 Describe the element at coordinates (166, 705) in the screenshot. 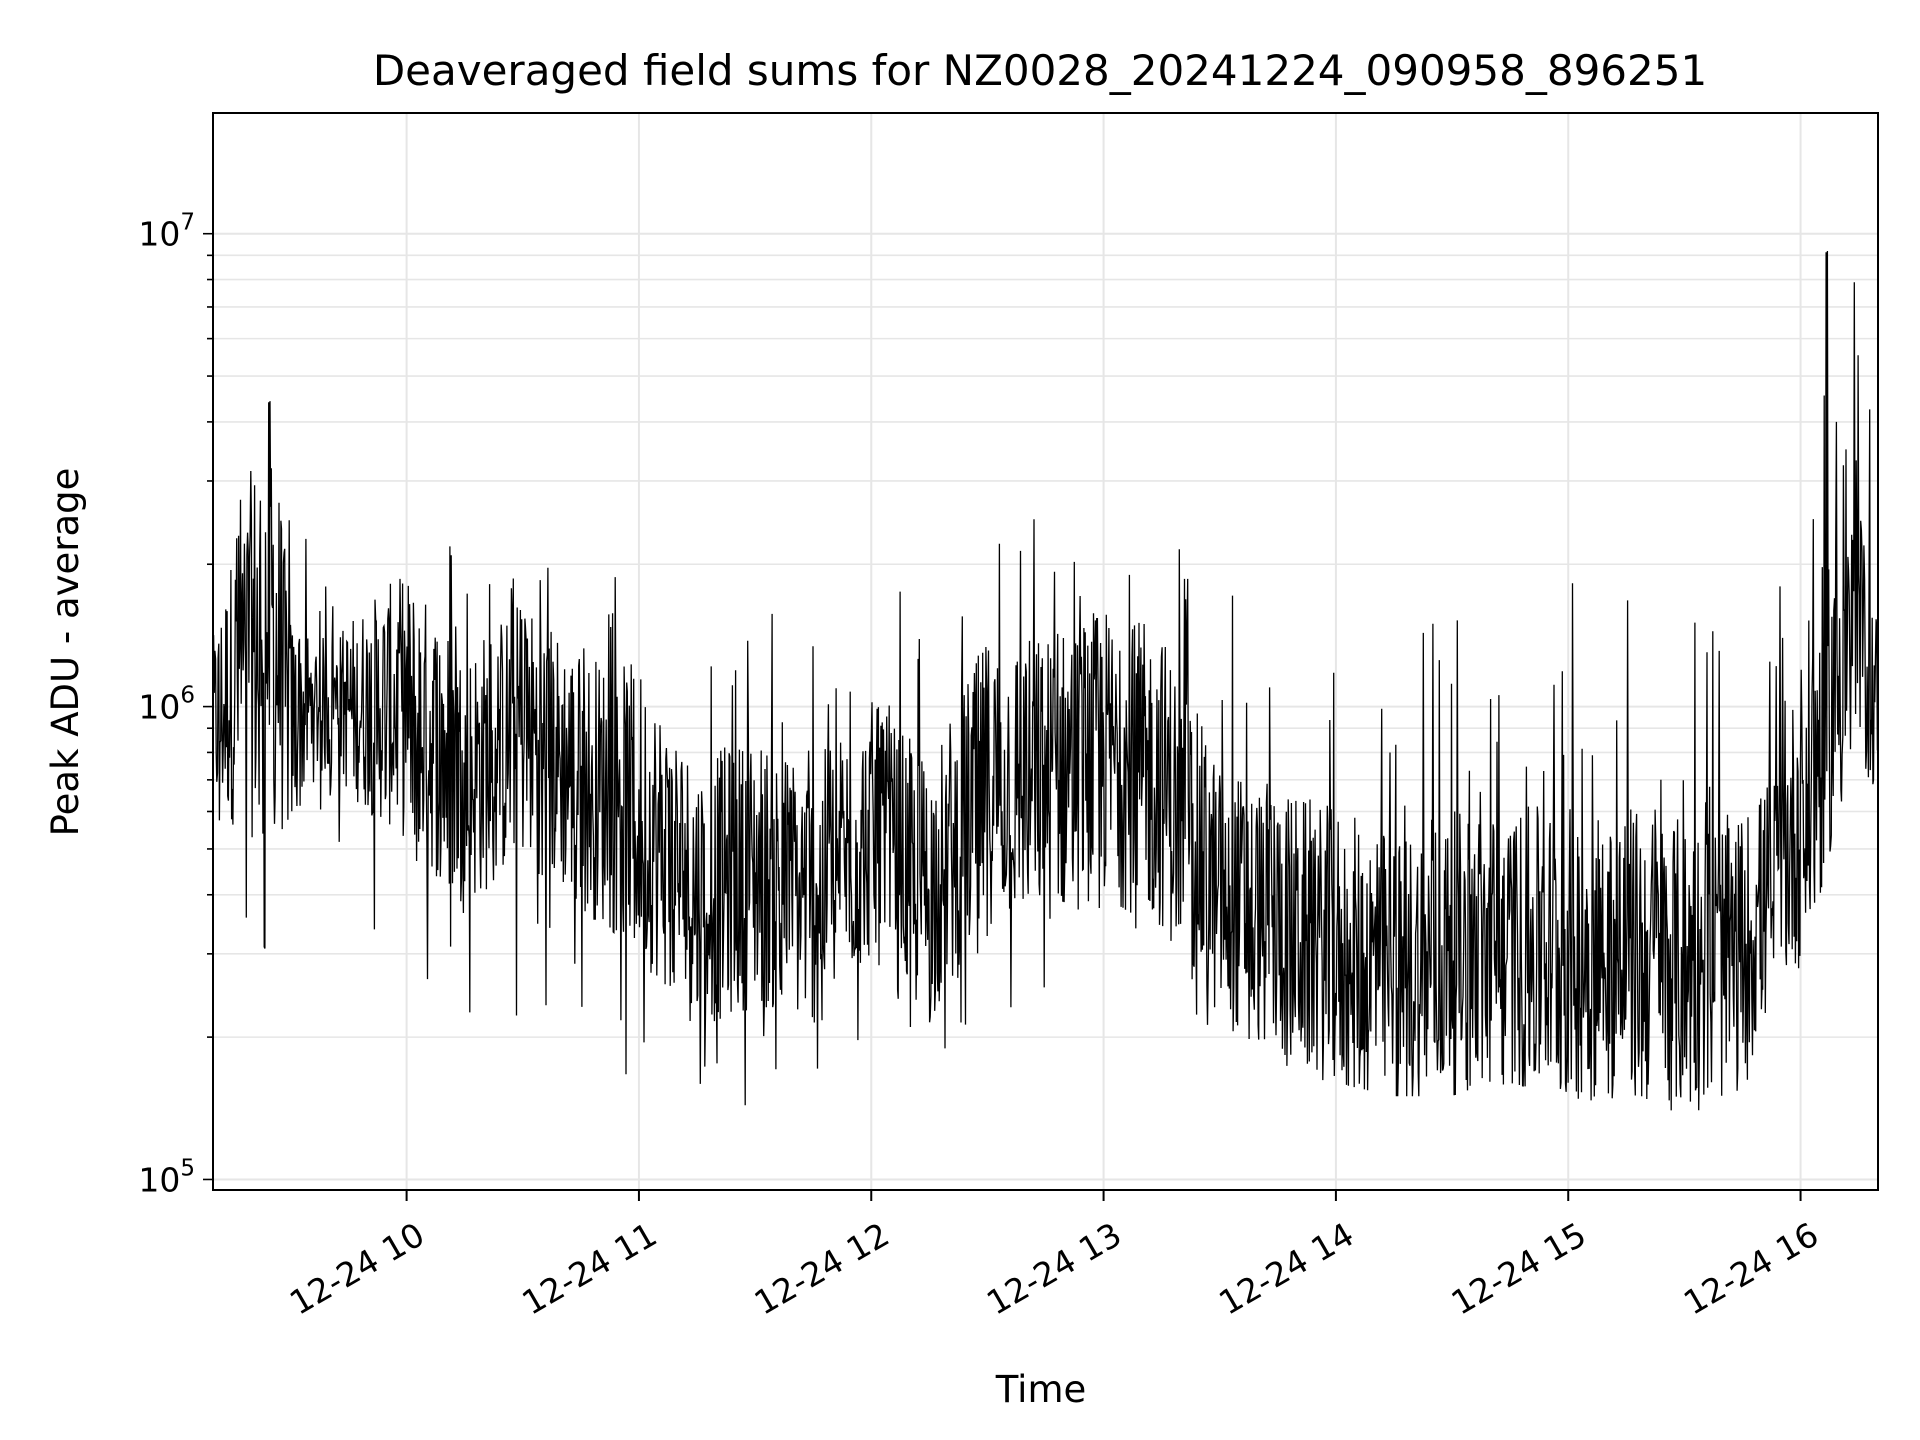

I see `y-tick-label: 10⁶` at that location.